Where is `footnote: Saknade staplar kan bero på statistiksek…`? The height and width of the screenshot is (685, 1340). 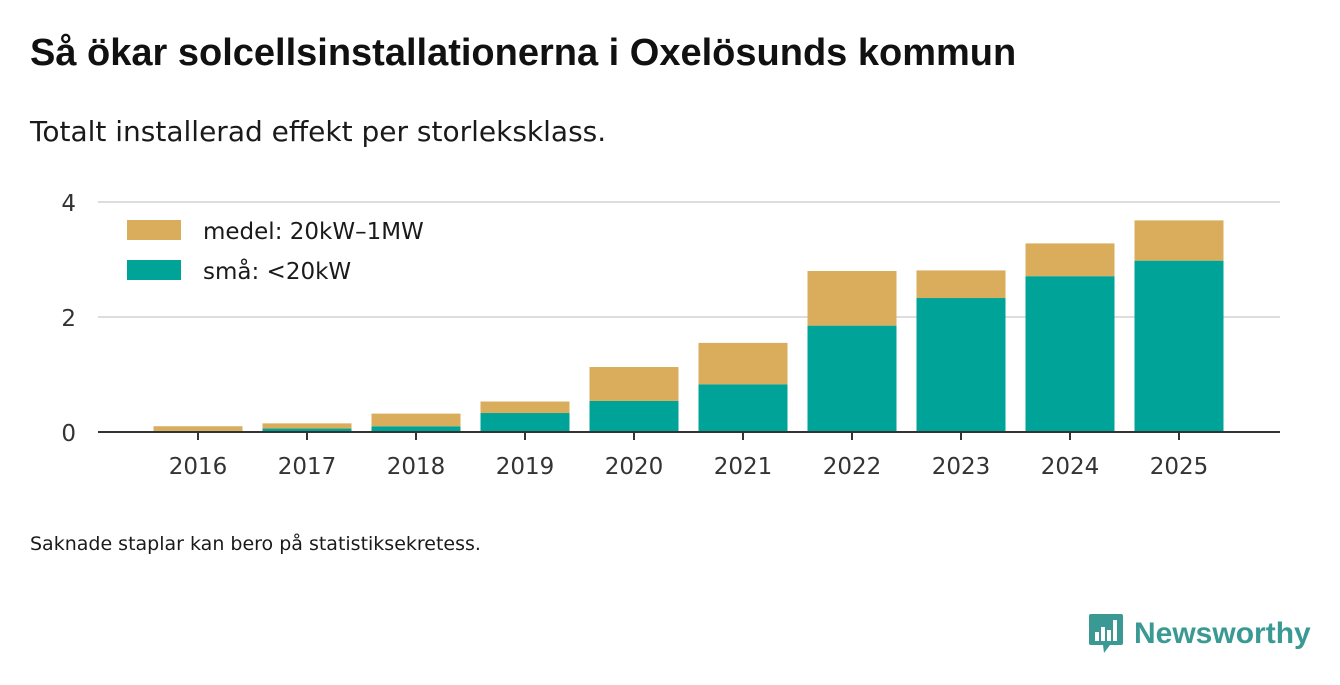 footnote: Saknade staplar kan bero på statistiksek… is located at coordinates (255, 544).